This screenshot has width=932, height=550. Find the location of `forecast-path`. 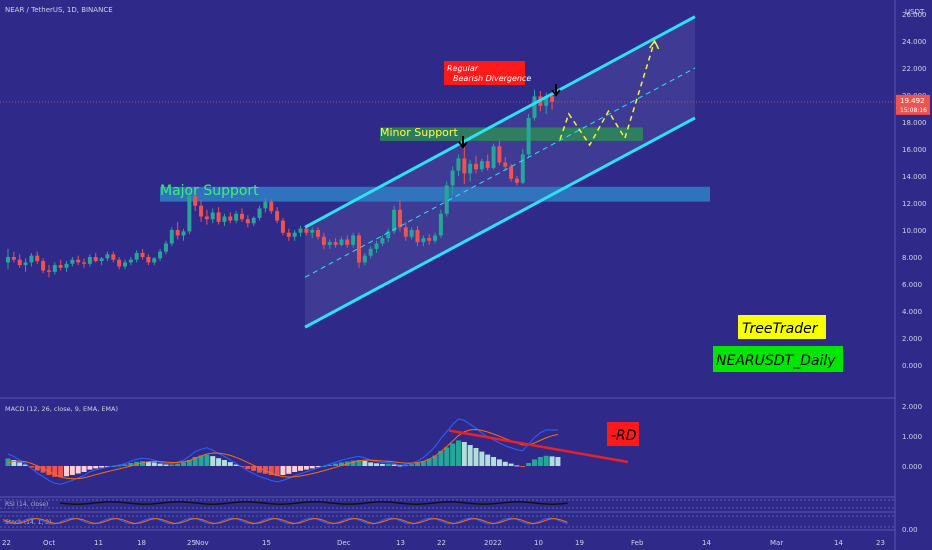

forecast-path is located at coordinates (607, 93).